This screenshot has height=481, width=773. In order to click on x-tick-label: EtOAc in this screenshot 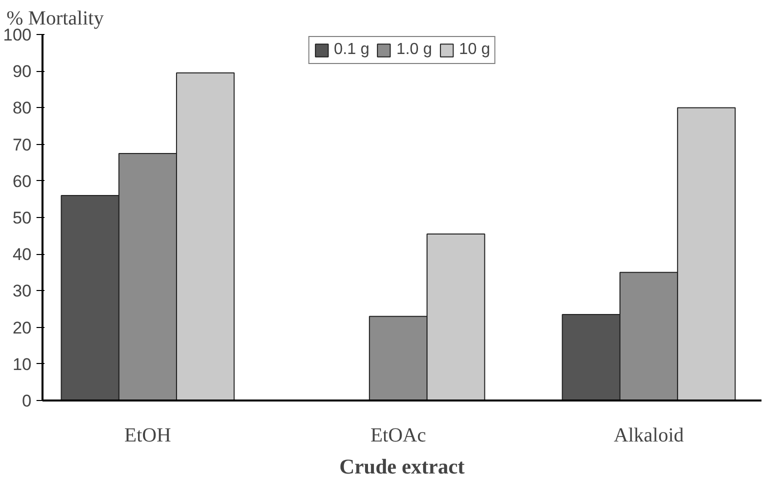, I will do `click(398, 435)`.